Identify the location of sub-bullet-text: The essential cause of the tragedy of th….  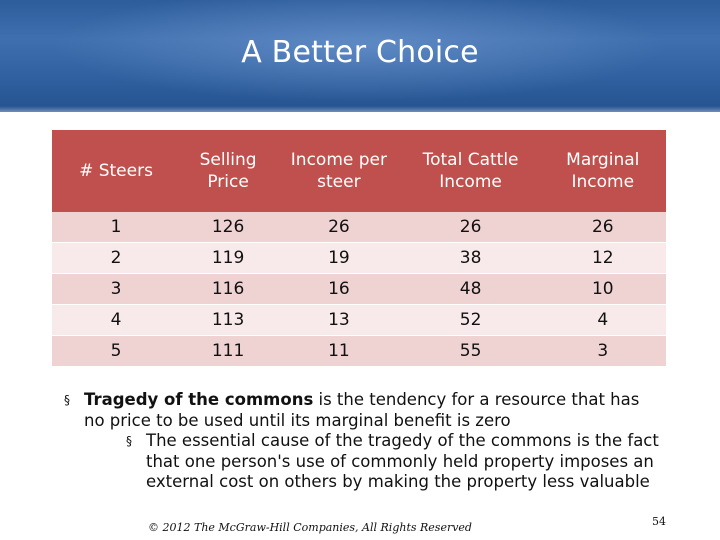
(402, 461).